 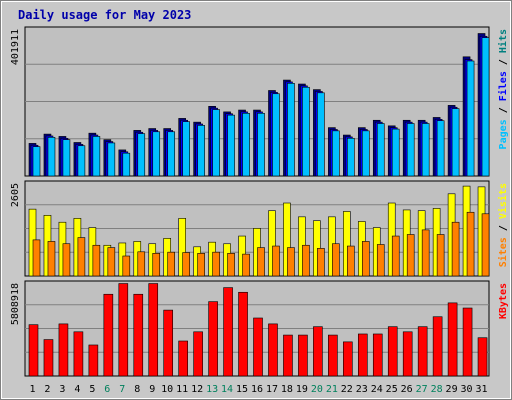 I want to click on panel-max-label: 5808918, so click(x=15, y=304).